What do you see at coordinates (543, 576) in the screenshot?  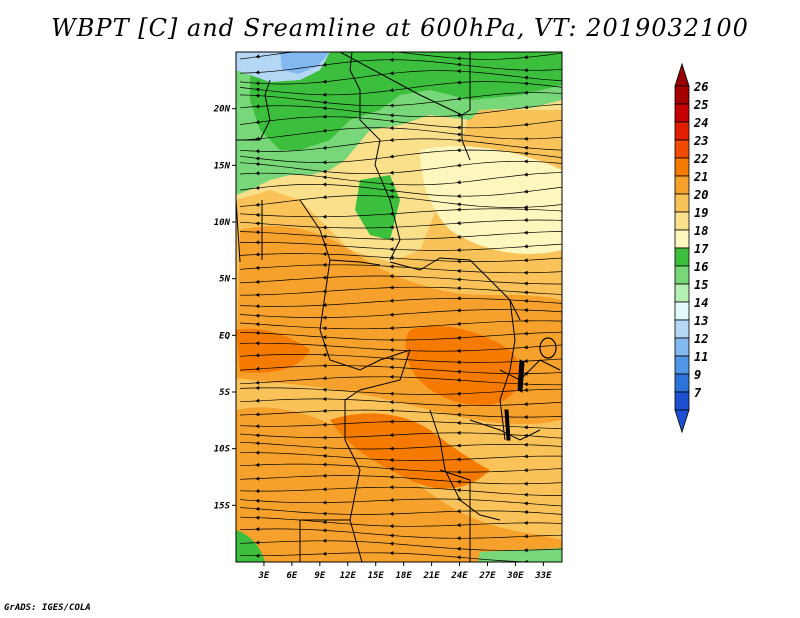 I see `lon-tick-label: 33E` at bounding box center [543, 576].